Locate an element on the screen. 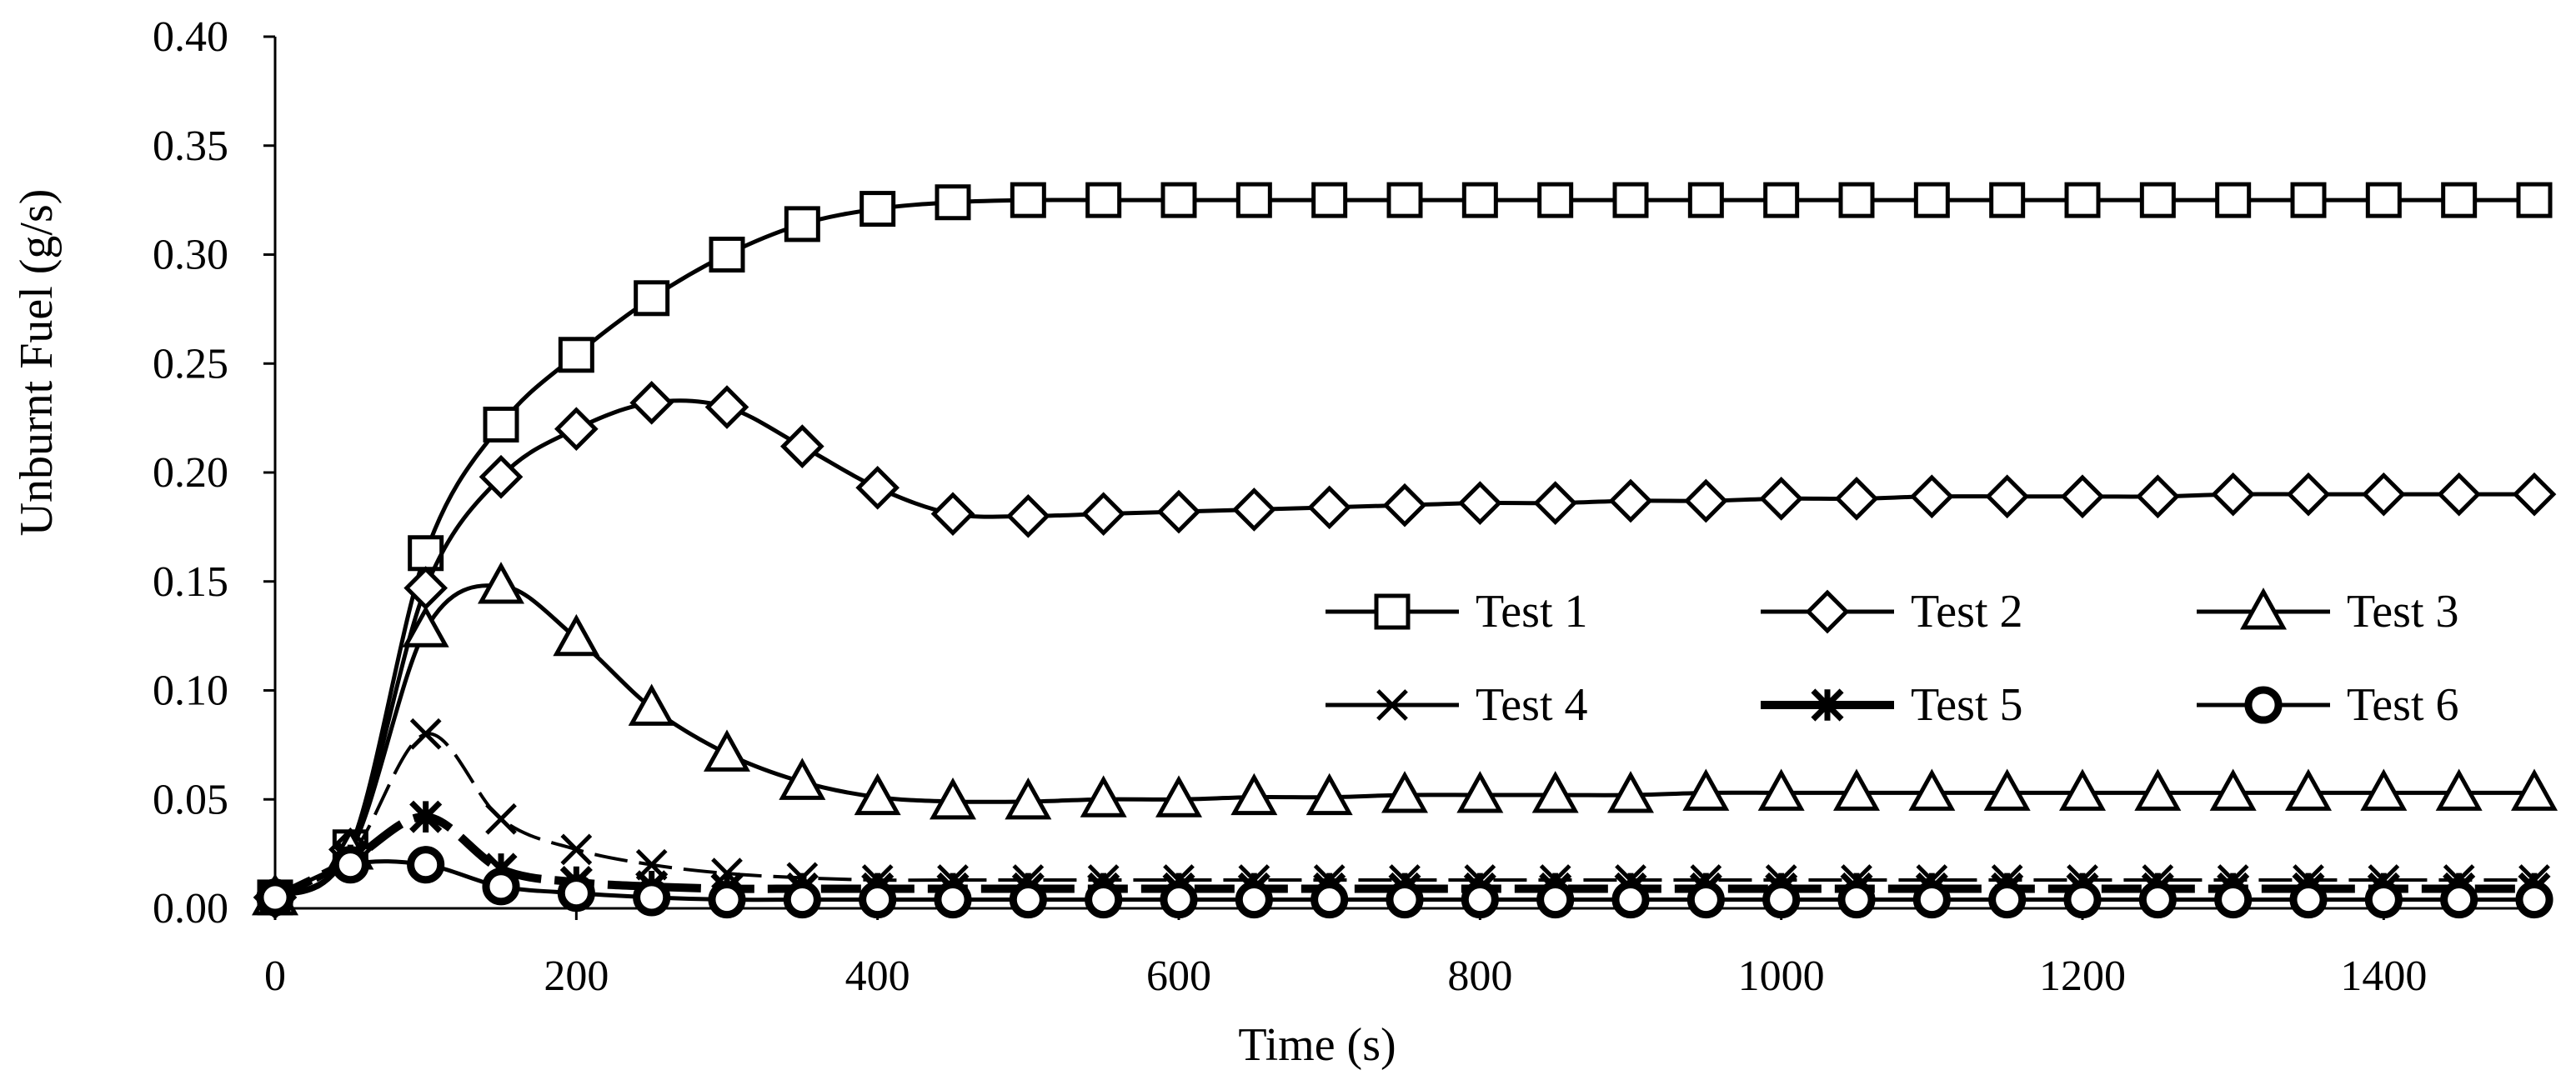  y-tick-label: 0.15 is located at coordinates (190, 582).